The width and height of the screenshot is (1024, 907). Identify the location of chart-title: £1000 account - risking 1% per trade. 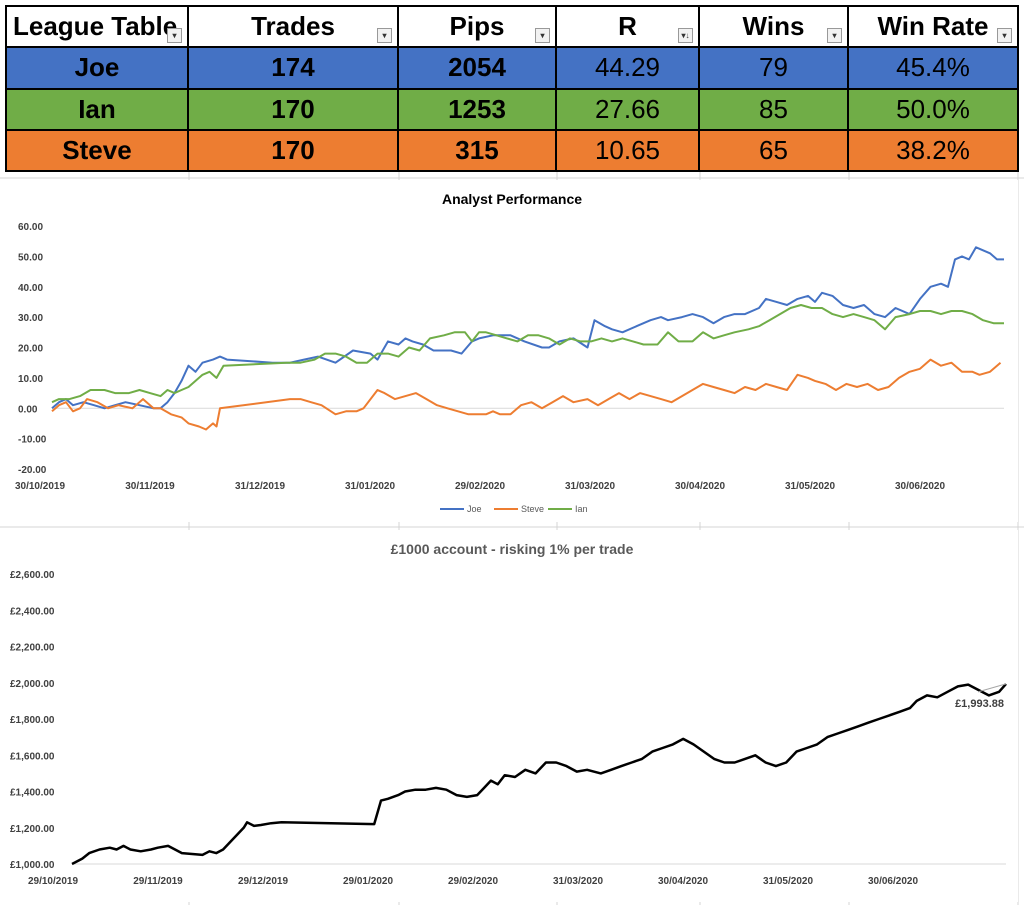
(512, 549).